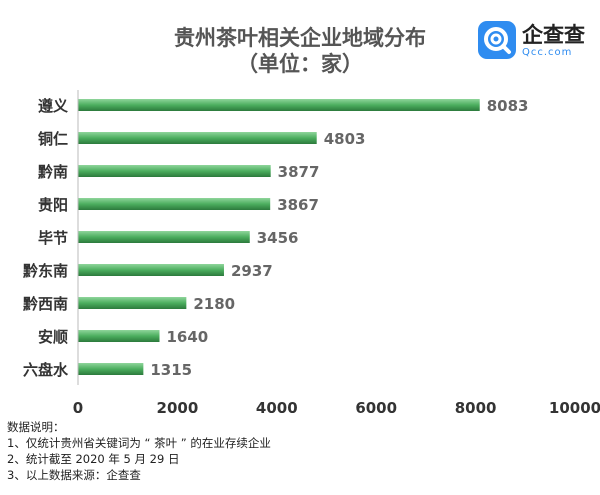  What do you see at coordinates (53, 172) in the screenshot?
I see `category-label: 黔南` at bounding box center [53, 172].